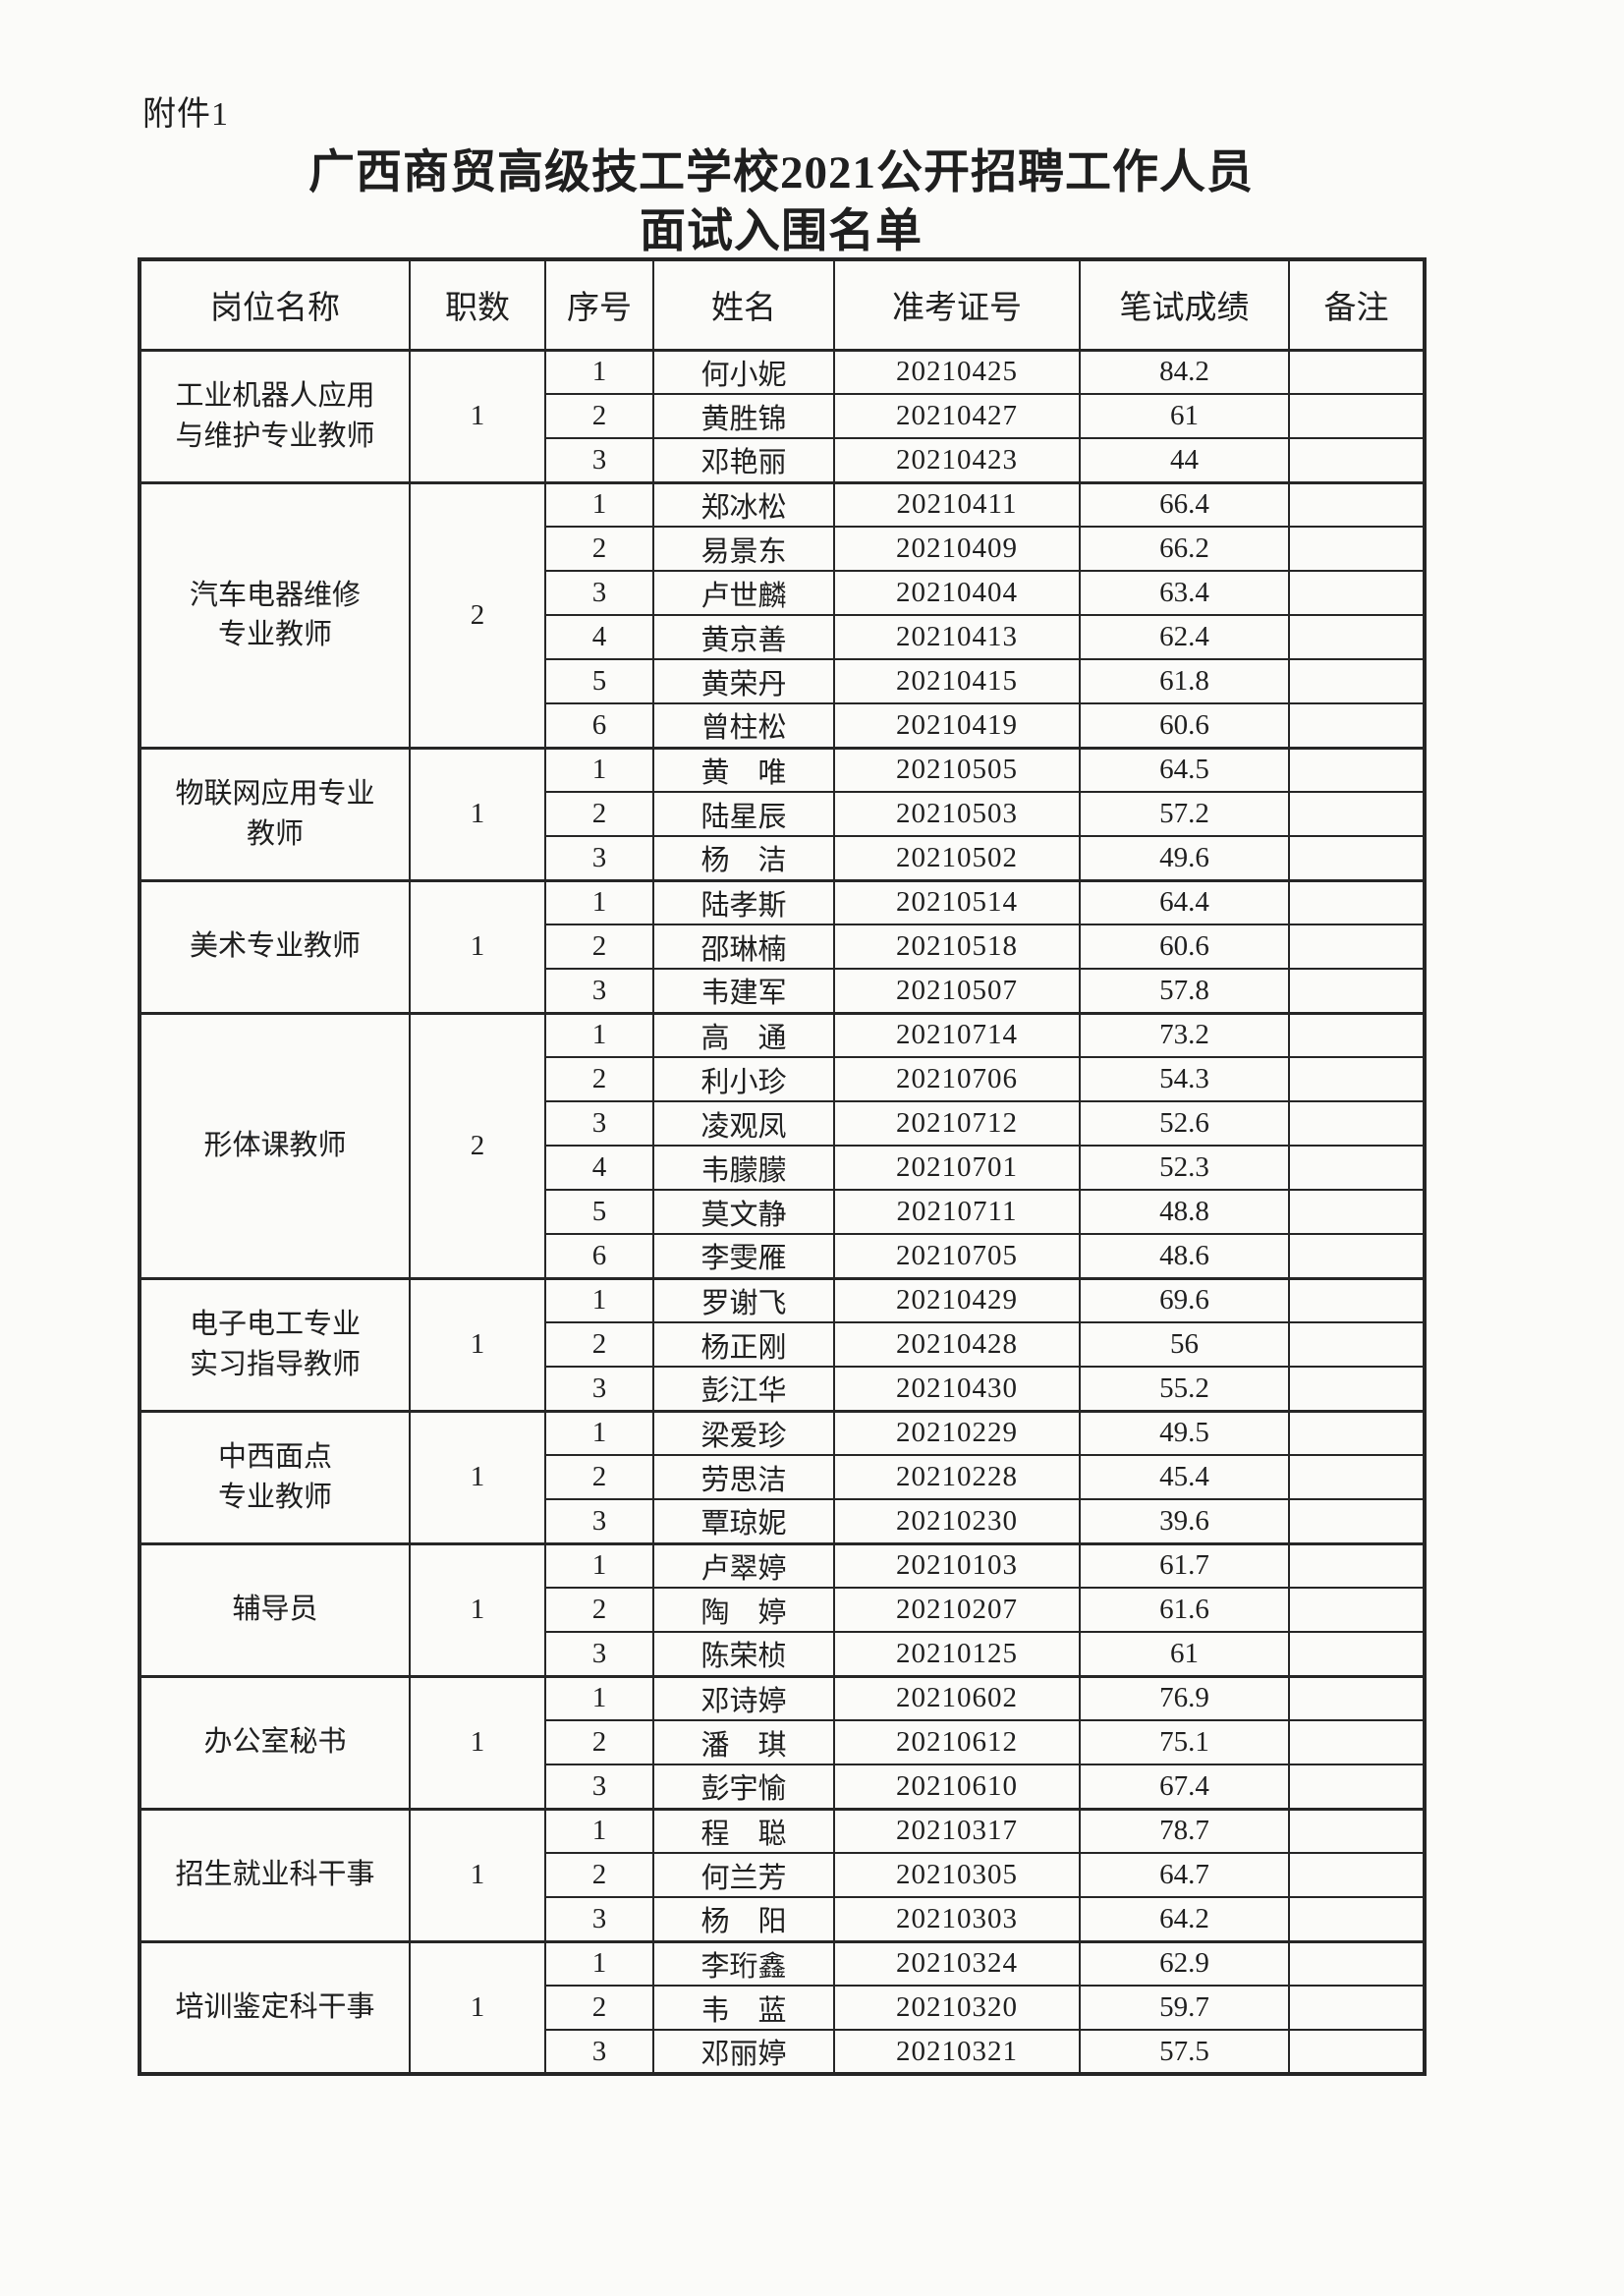  I want to click on position-name-line: 汽车电器维修, so click(275, 595).